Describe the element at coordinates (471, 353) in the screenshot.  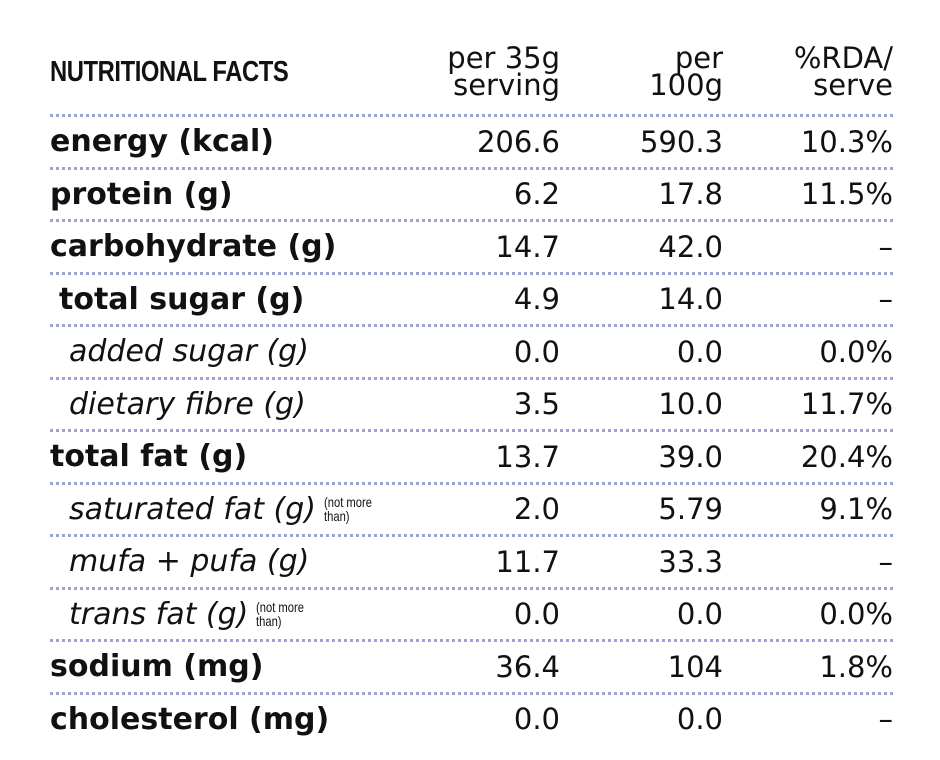
I see `table-row: added sugar (g) 0.0 0.0 0.0%` at that location.